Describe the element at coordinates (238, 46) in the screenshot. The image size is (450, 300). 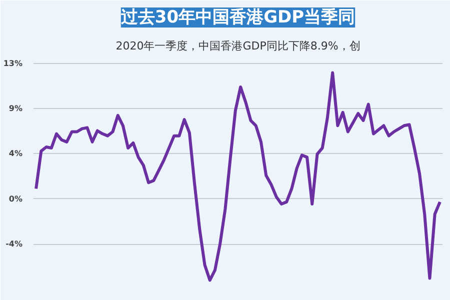
I see `chart-subtitle: 2020年一季度，中国香港GDP同比下降8.9%，创` at that location.